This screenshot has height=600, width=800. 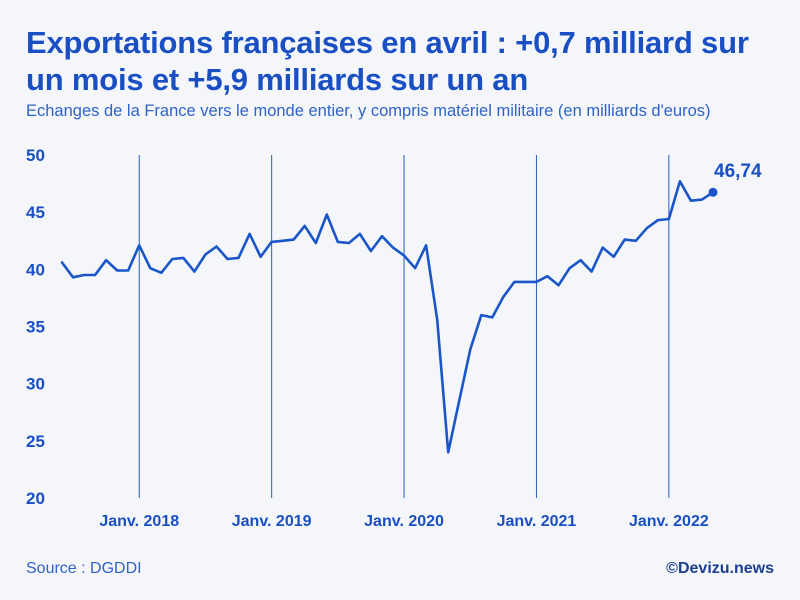 What do you see at coordinates (35, 269) in the screenshot?
I see `y-tick-label: 40` at bounding box center [35, 269].